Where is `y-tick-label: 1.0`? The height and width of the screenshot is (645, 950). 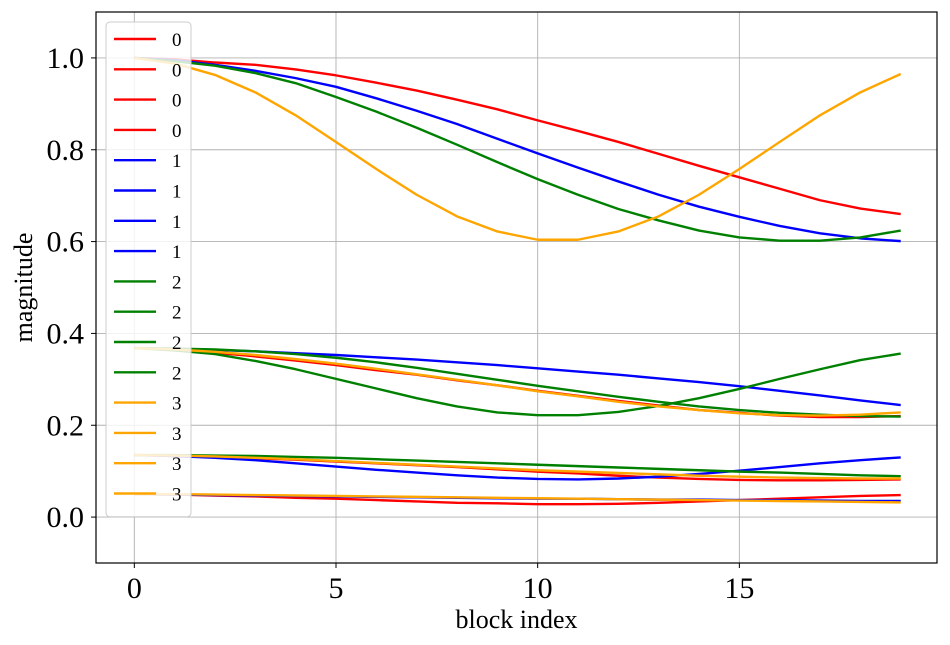
y-tick-label: 1.0 is located at coordinates (66, 58).